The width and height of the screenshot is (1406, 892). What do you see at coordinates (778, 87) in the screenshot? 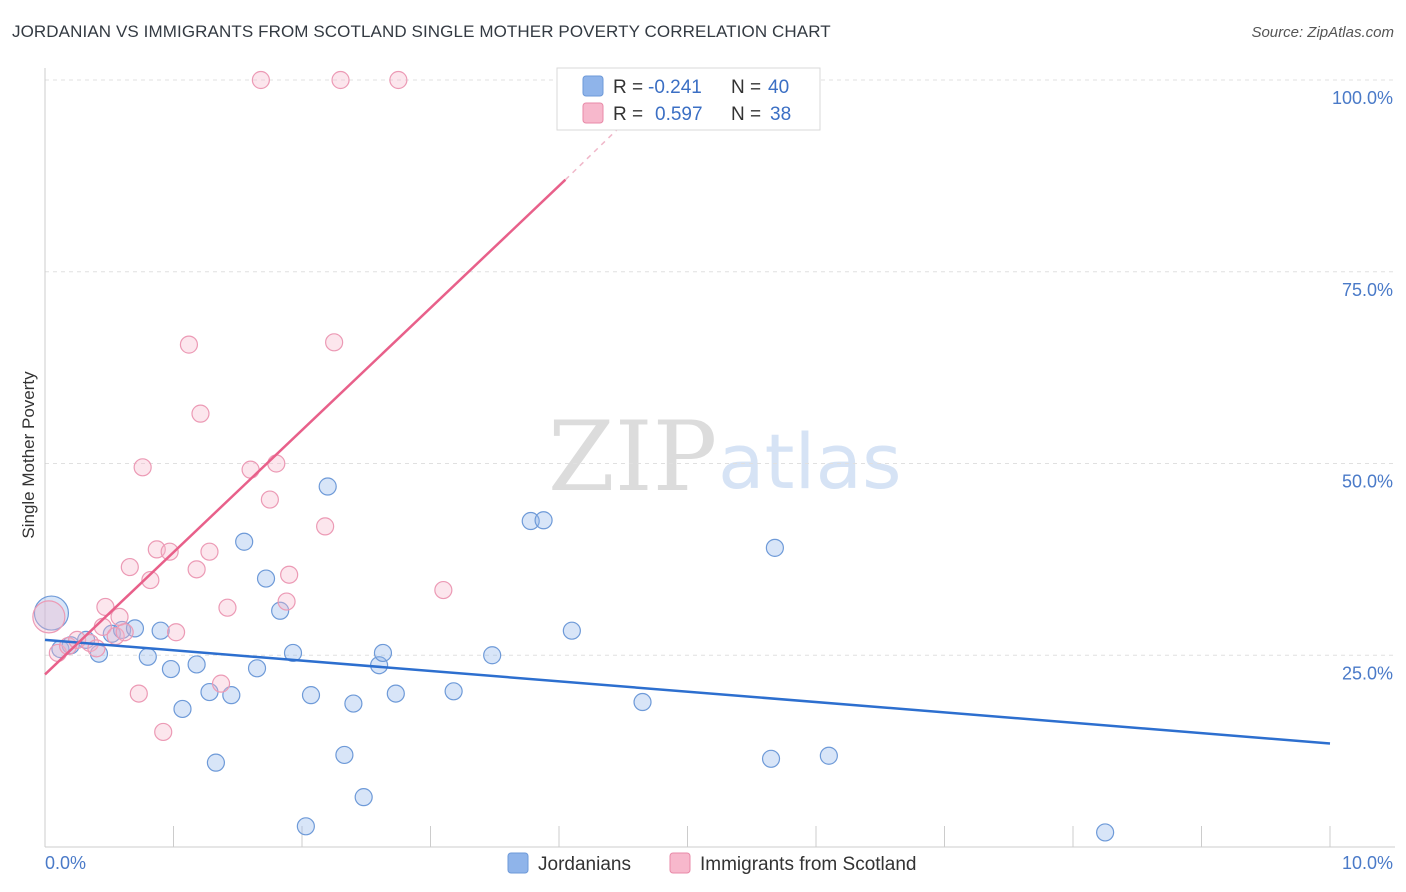
I see `legend-n-value: 40` at bounding box center [778, 87].